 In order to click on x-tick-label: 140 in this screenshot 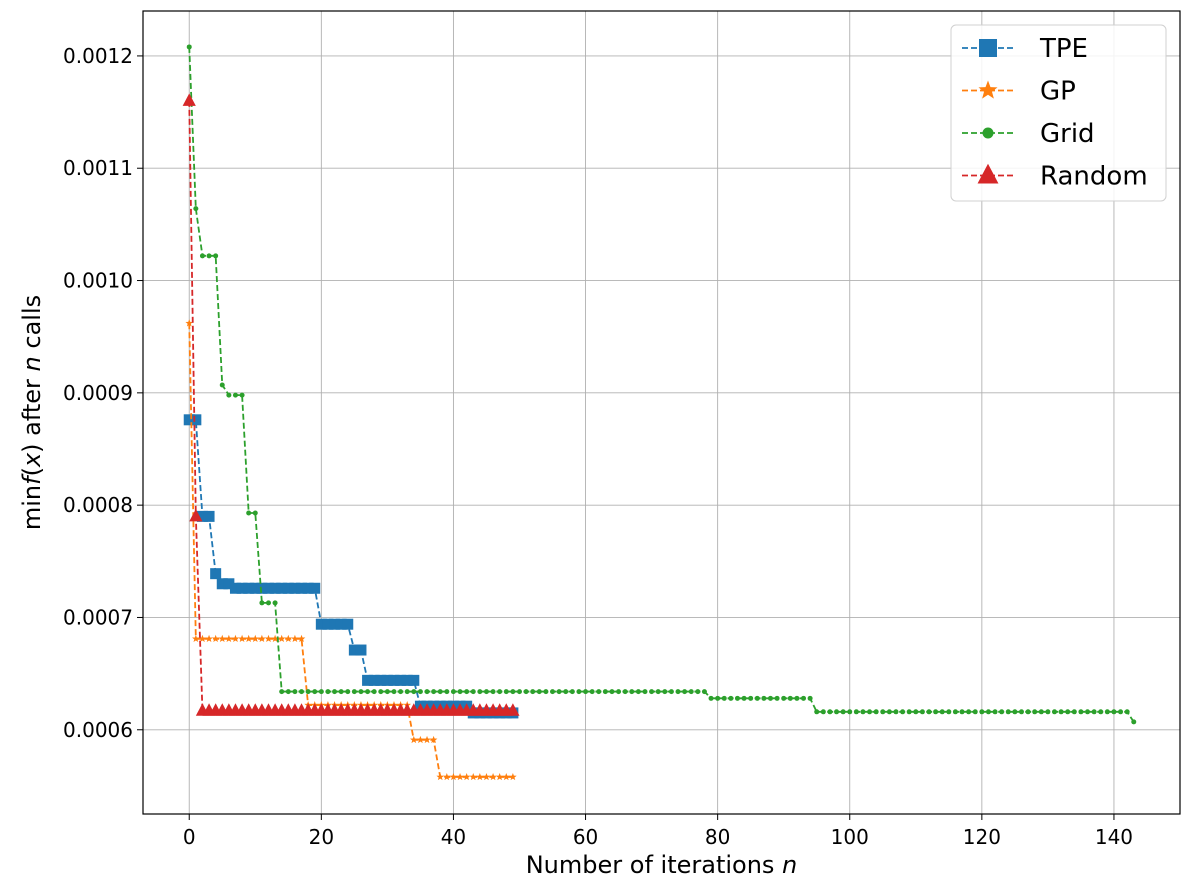, I will do `click(1114, 837)`.